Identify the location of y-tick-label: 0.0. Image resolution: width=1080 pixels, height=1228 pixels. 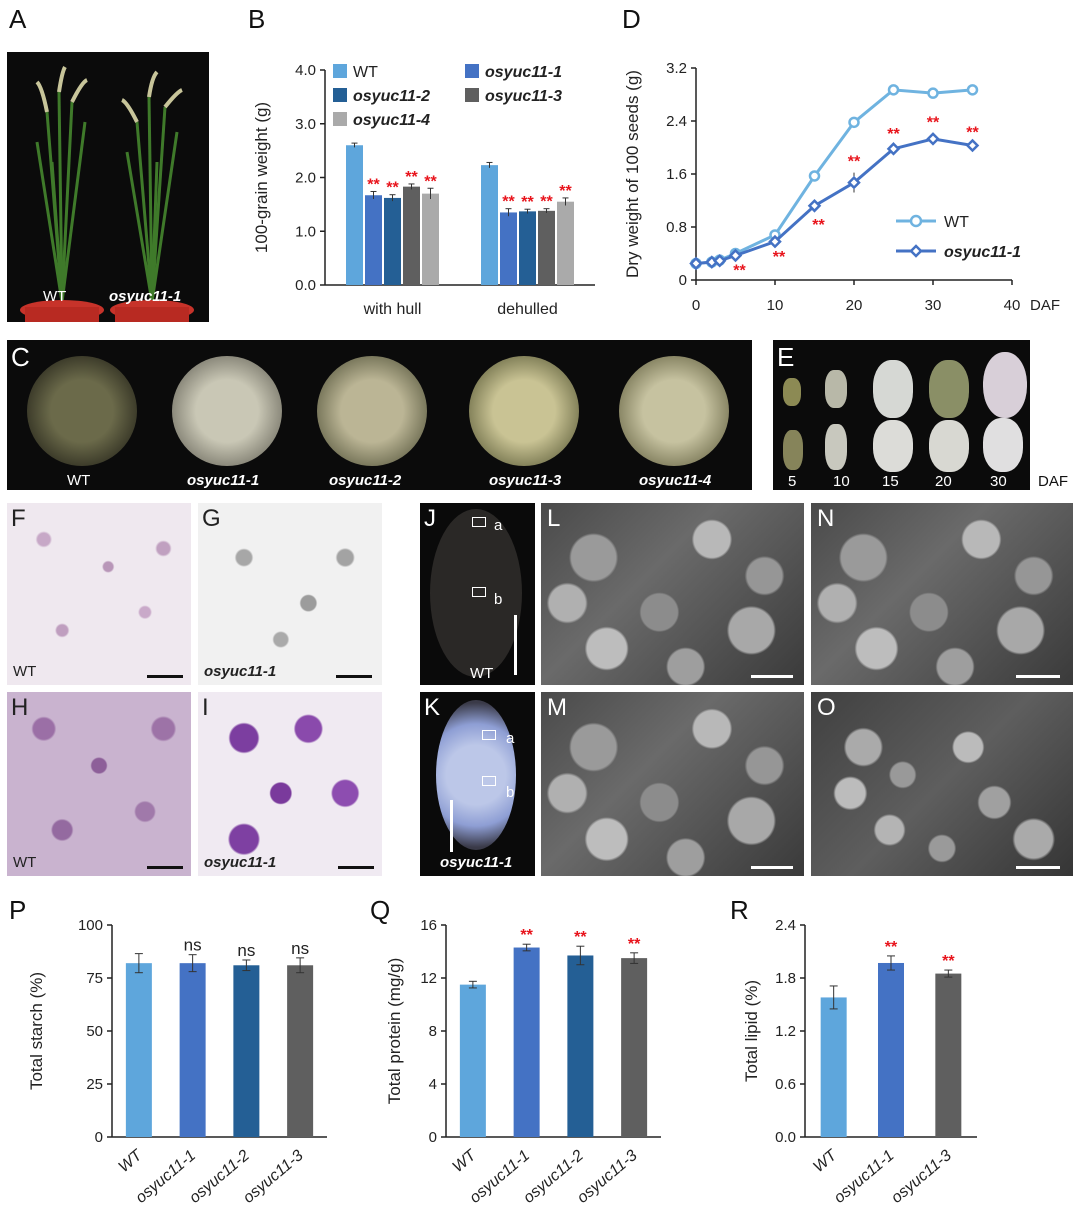
(785, 1137).